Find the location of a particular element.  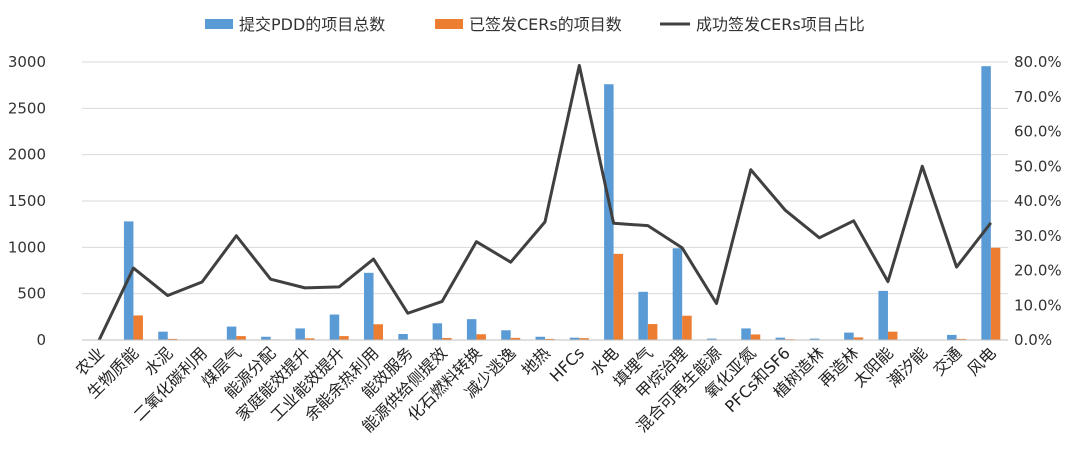

x-tick-label: 潮汐能 is located at coordinates (907, 366).